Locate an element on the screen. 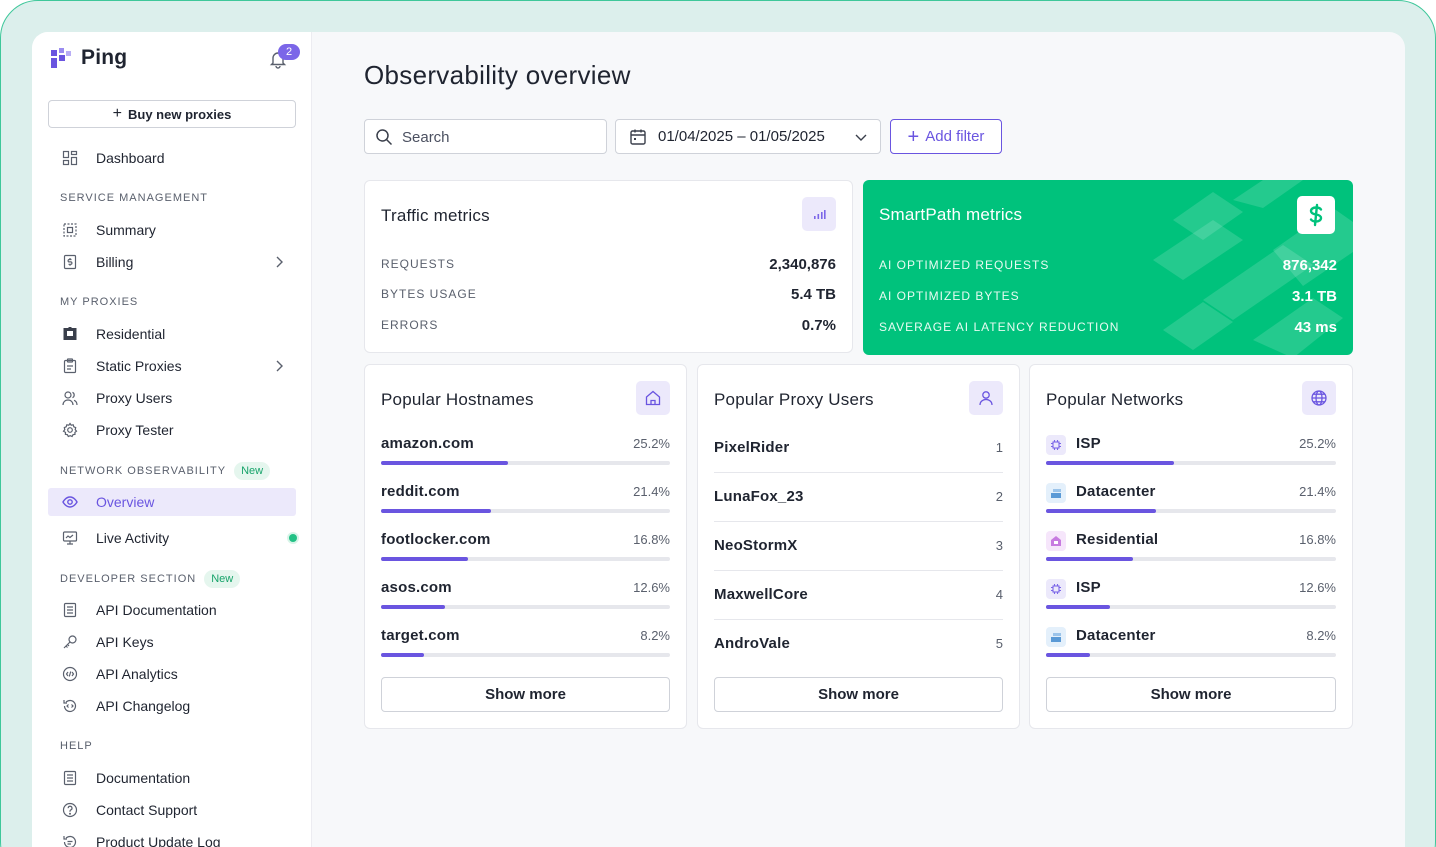 Image resolution: width=1436 pixels, height=847 pixels. show-more-networks-button: Show more is located at coordinates (1191, 694).